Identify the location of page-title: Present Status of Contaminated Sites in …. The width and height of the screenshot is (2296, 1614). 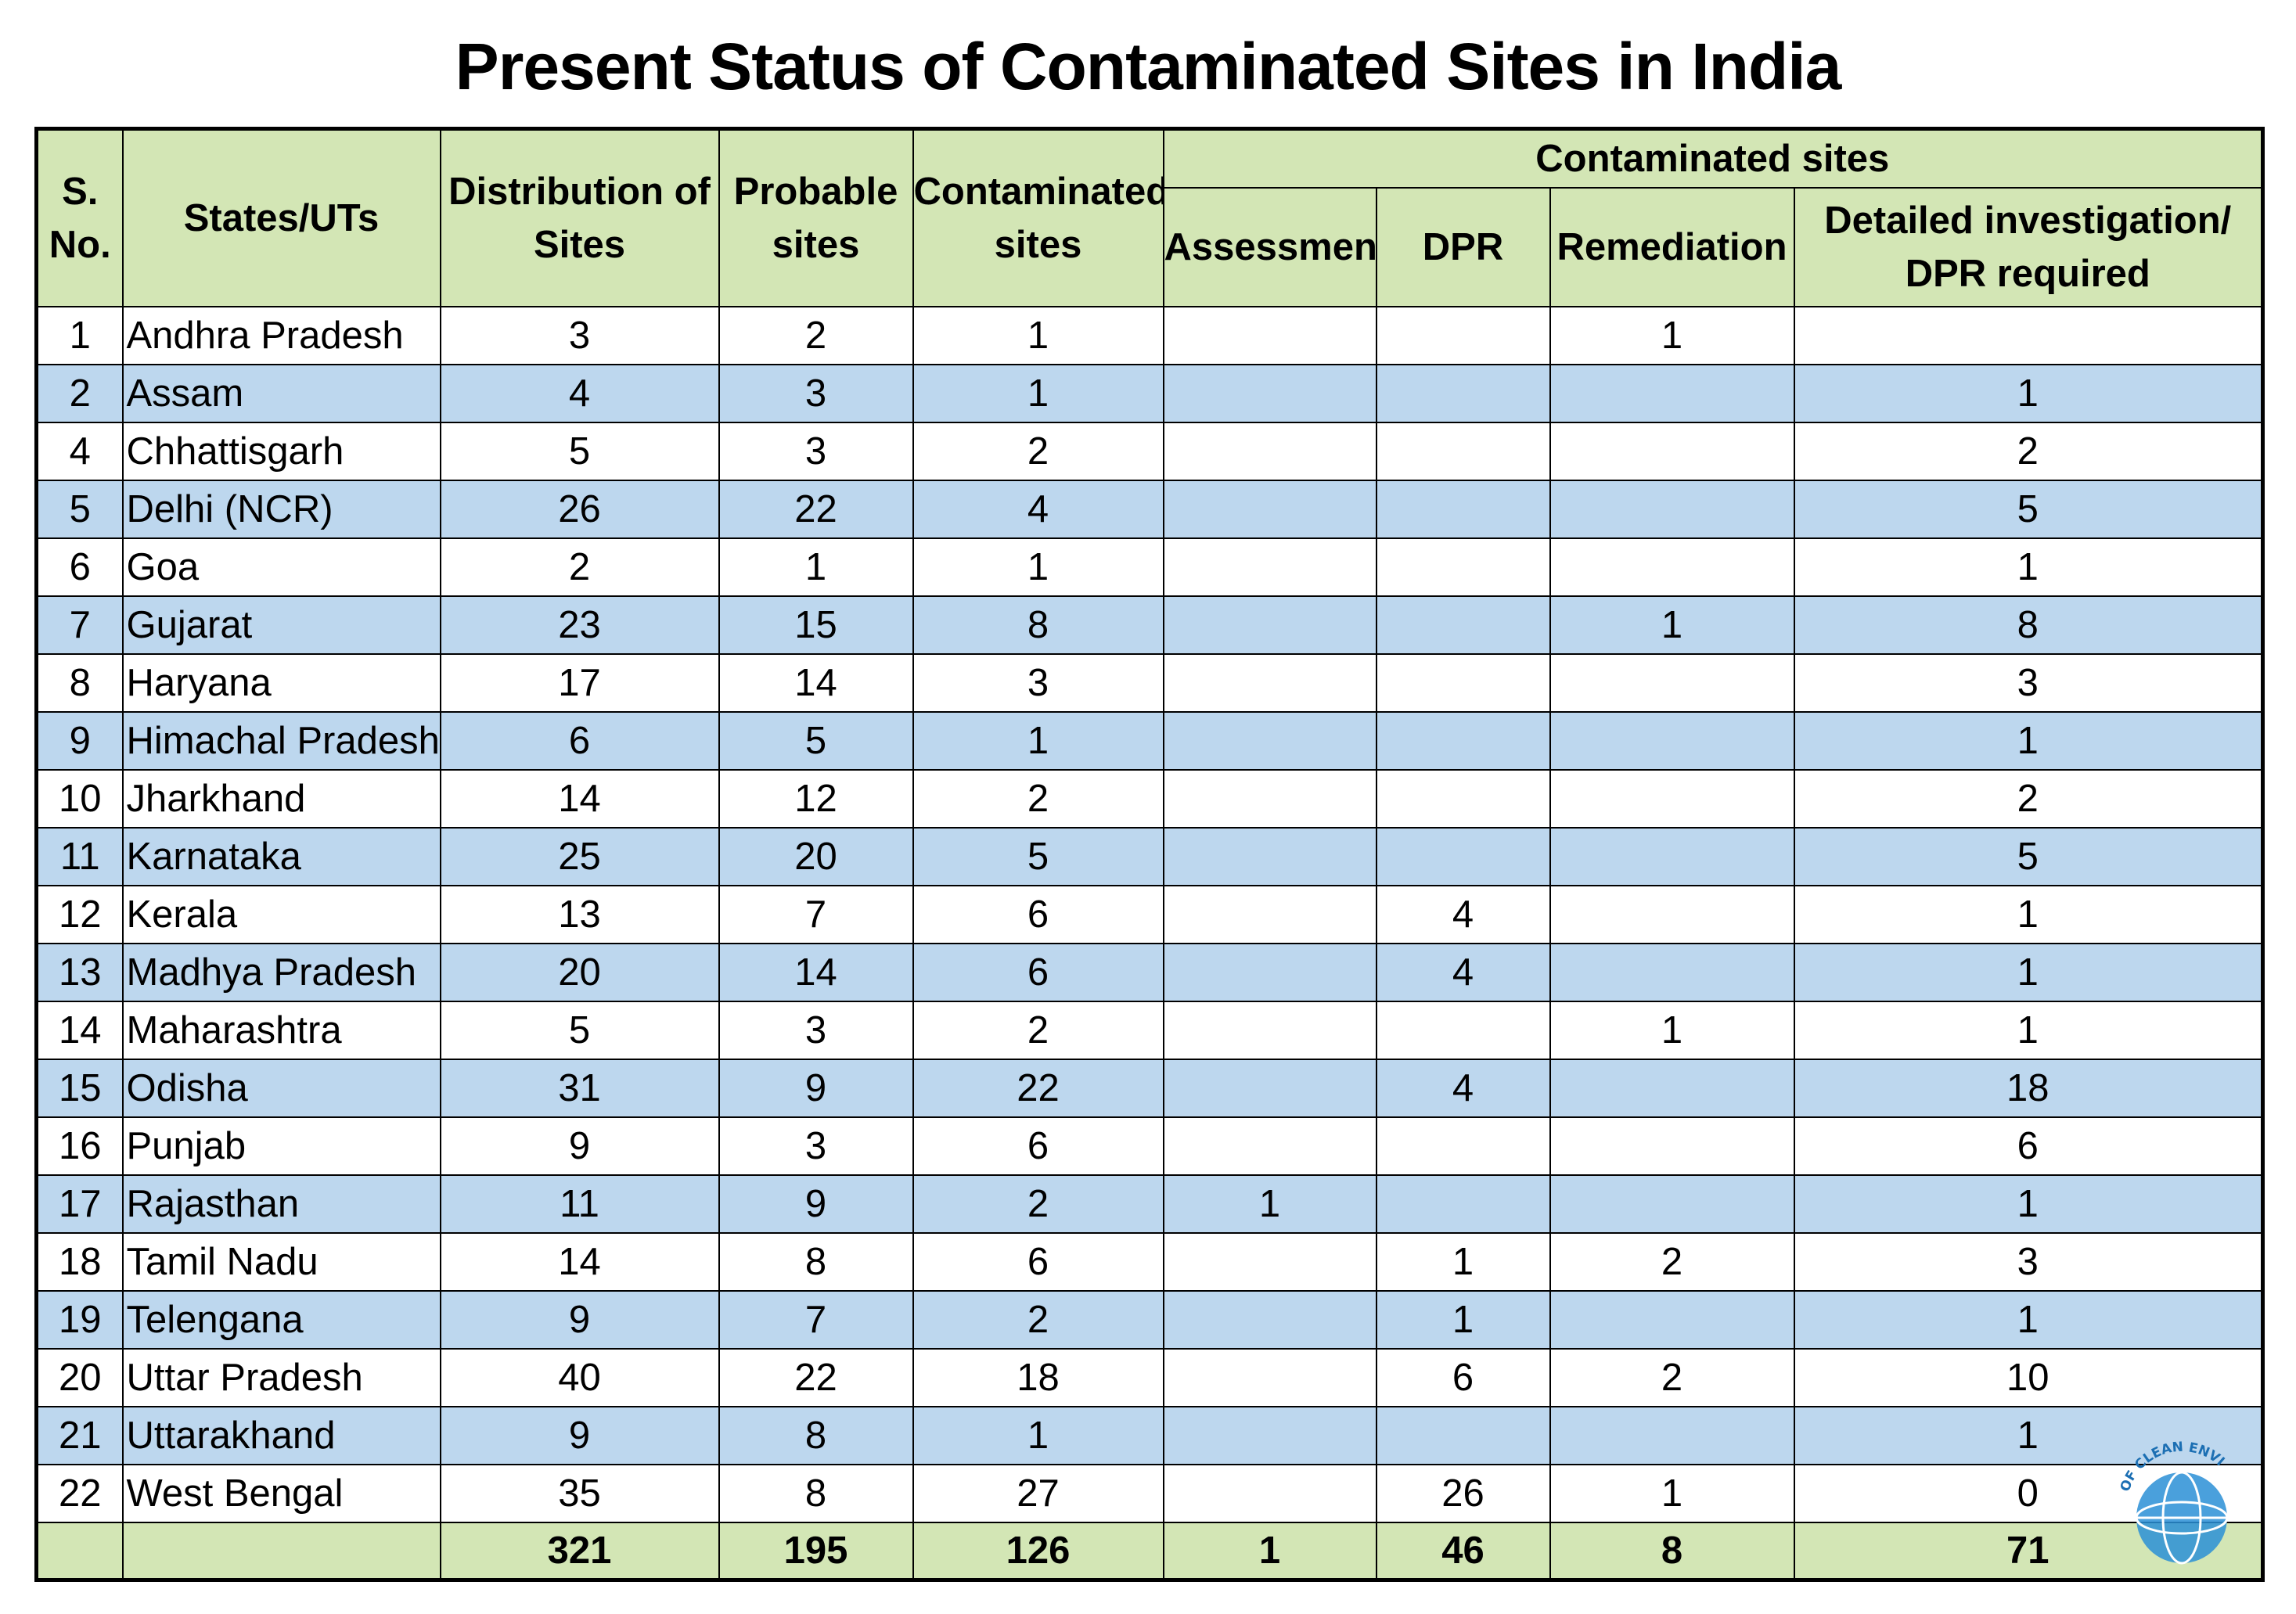
(1148, 66).